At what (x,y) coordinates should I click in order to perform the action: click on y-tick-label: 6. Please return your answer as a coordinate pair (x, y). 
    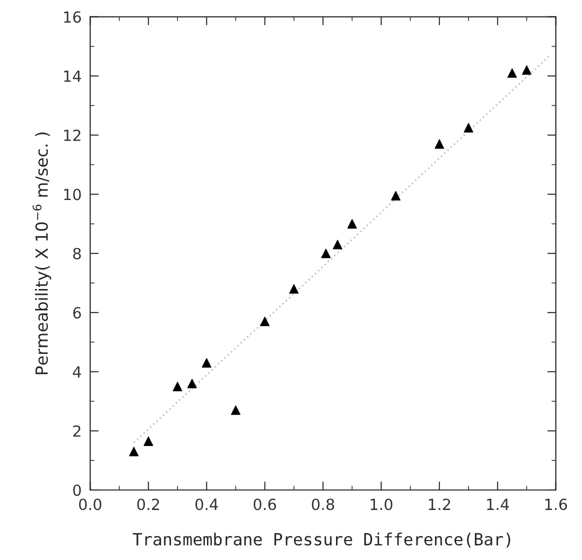
    Looking at the image, I should click on (77, 313).